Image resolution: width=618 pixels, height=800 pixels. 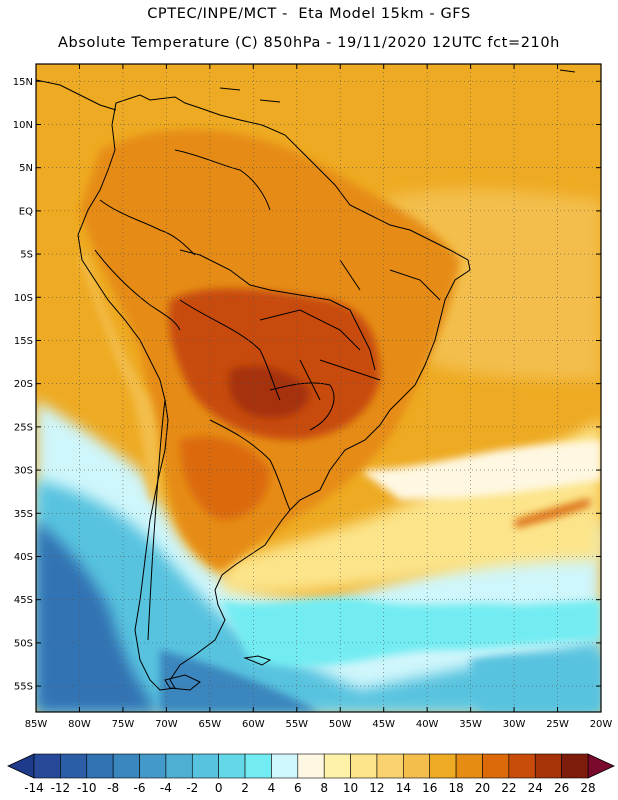 What do you see at coordinates (23, 471) in the screenshot?
I see `y-tick-label: 30S` at bounding box center [23, 471].